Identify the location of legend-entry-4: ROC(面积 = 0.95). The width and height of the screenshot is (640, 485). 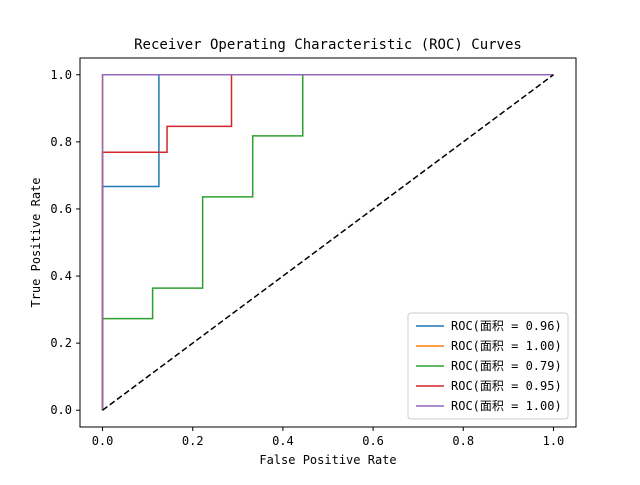
(506, 386).